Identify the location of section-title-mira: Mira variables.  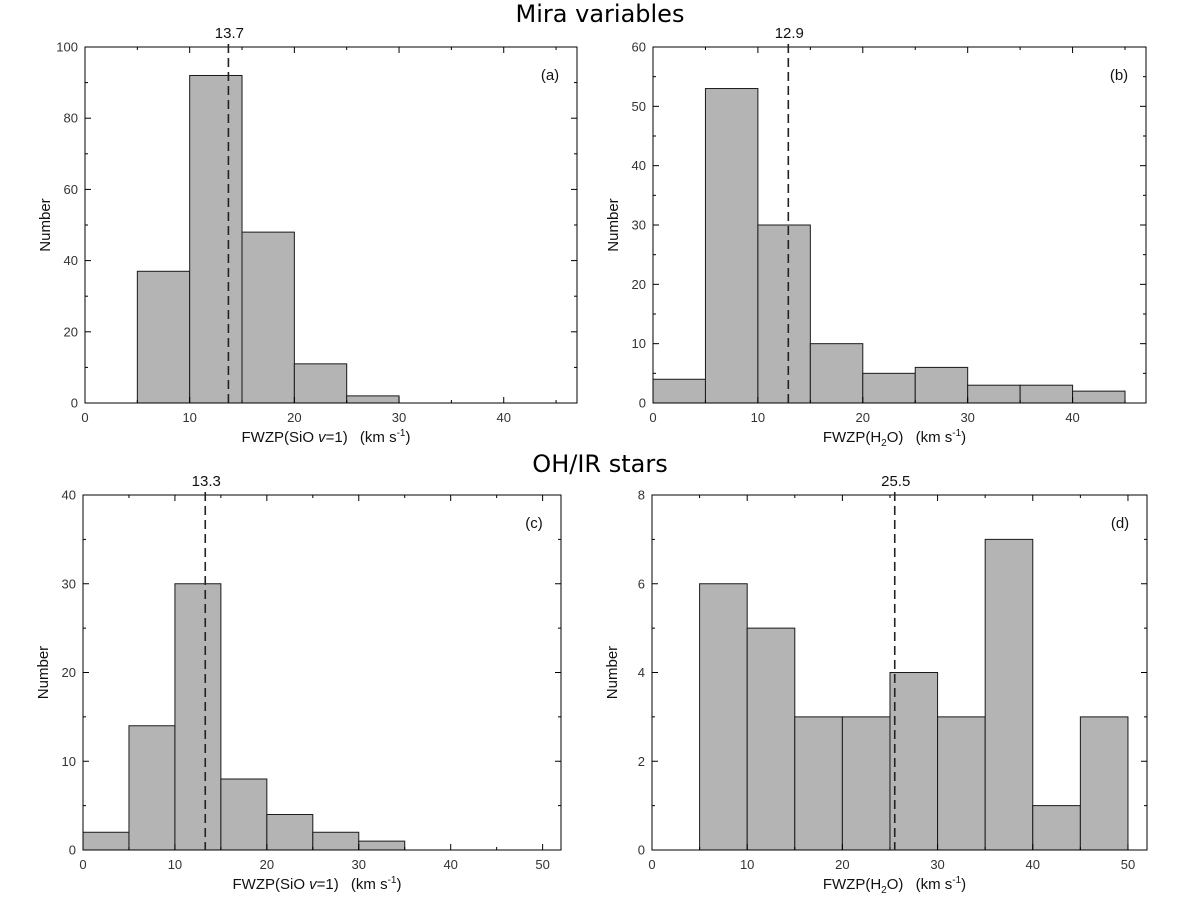
(600, 14).